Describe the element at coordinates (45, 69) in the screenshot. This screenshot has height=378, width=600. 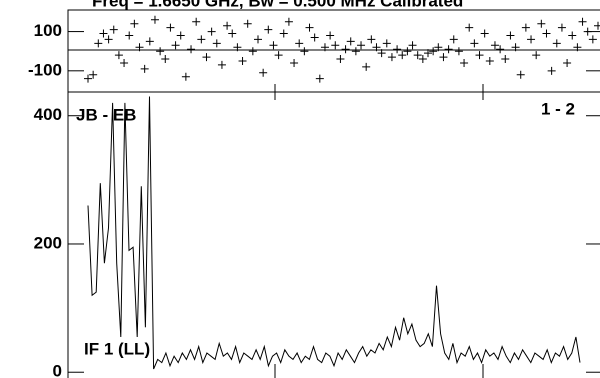
I see `y-tick-label: -100` at that location.